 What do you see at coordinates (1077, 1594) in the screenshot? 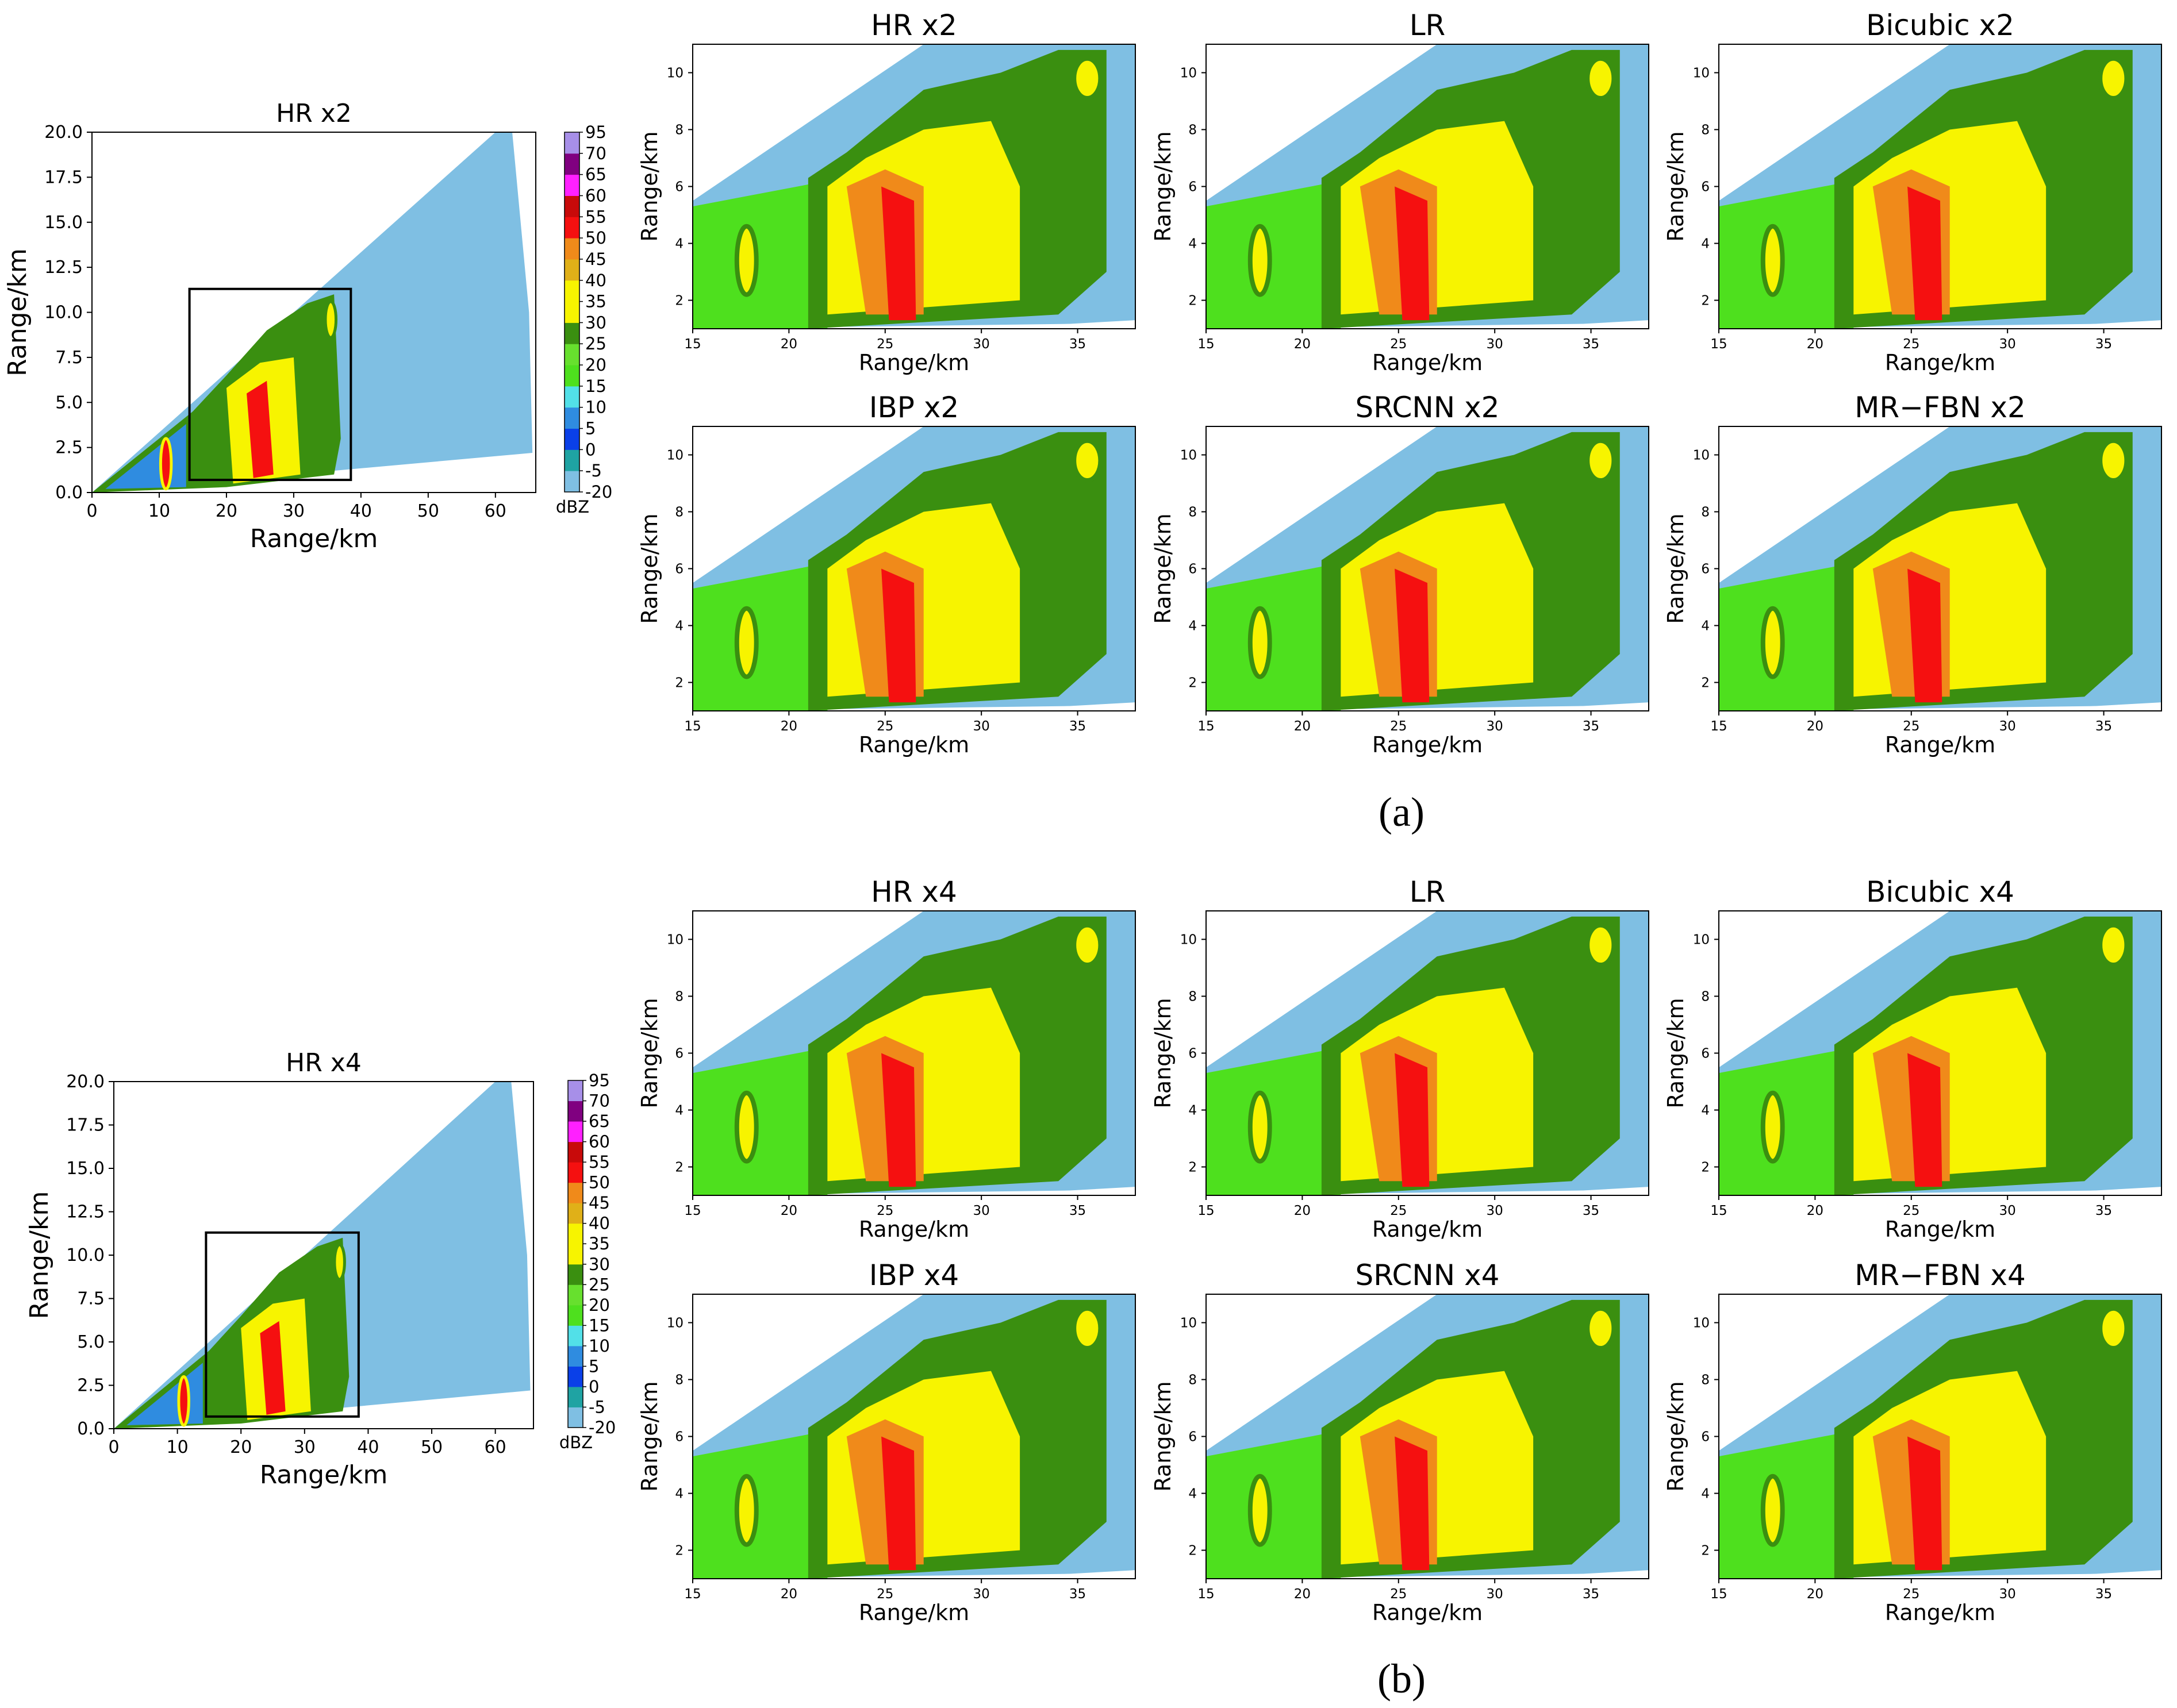
I see `x-tick-label: 35` at bounding box center [1077, 1594].